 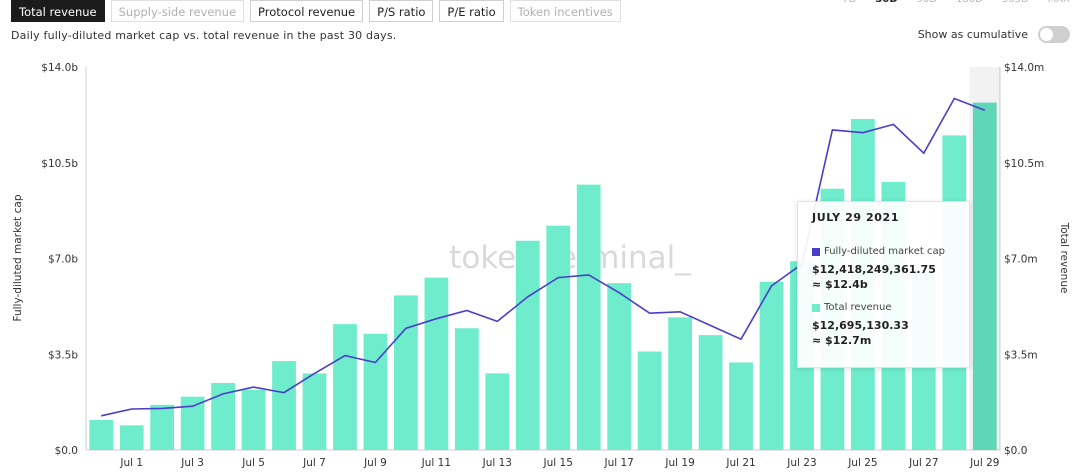 I want to click on tooltip-date: JULY 29 2021, so click(x=856, y=217).